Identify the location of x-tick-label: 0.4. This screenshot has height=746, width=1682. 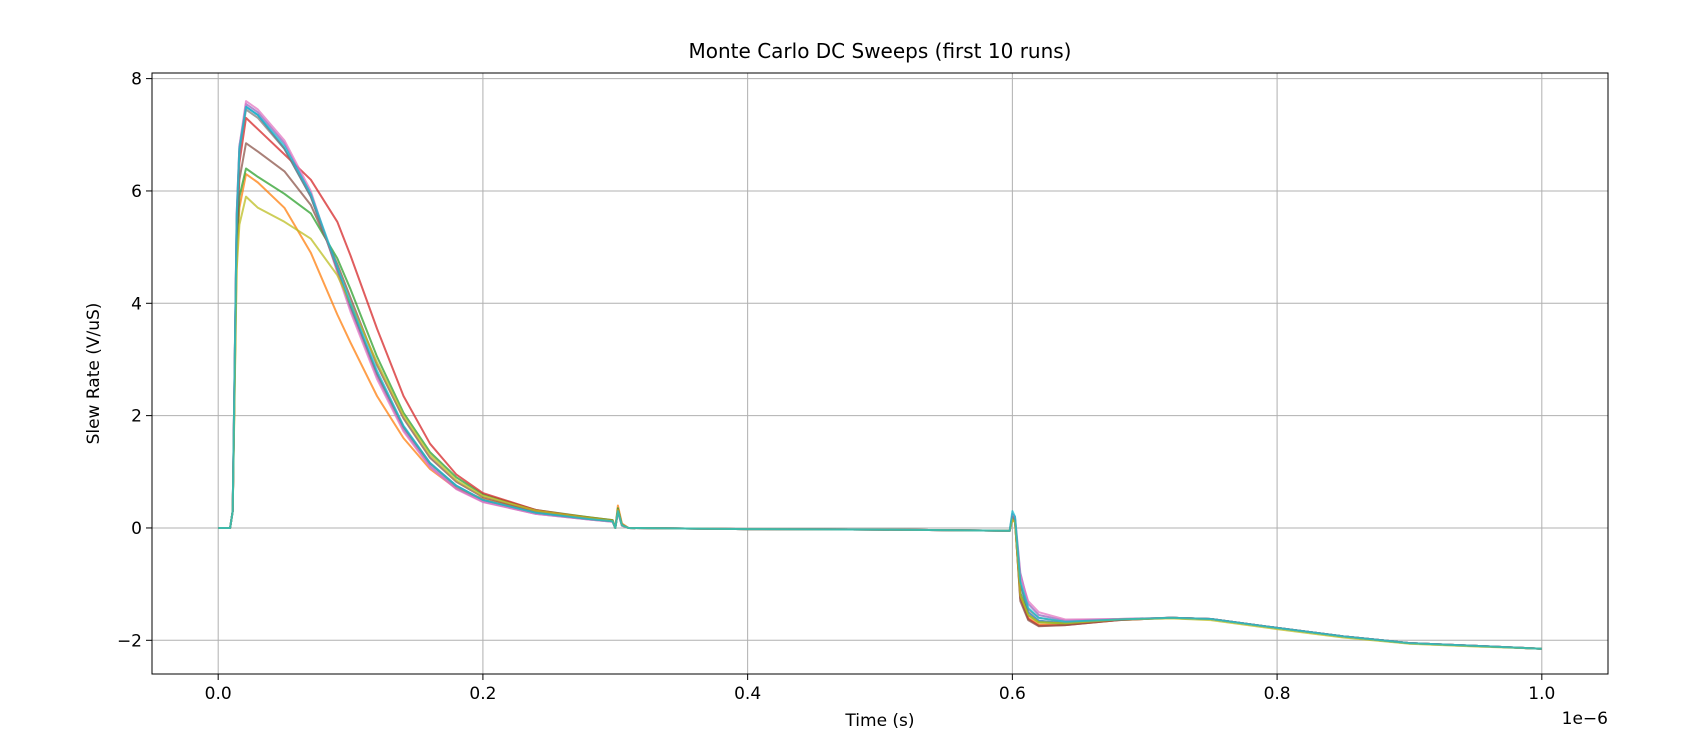
(747, 694).